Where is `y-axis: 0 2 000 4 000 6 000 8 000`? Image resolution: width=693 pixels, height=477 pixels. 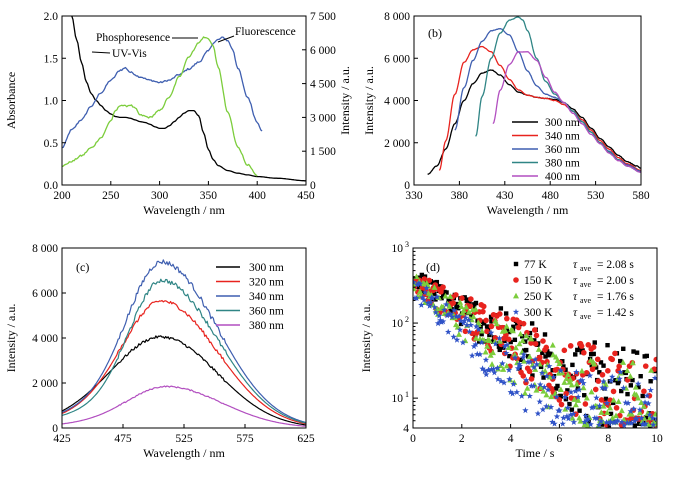
y-axis: 0 2 000 4 000 6 000 8 000 is located at coordinates (49, 339).